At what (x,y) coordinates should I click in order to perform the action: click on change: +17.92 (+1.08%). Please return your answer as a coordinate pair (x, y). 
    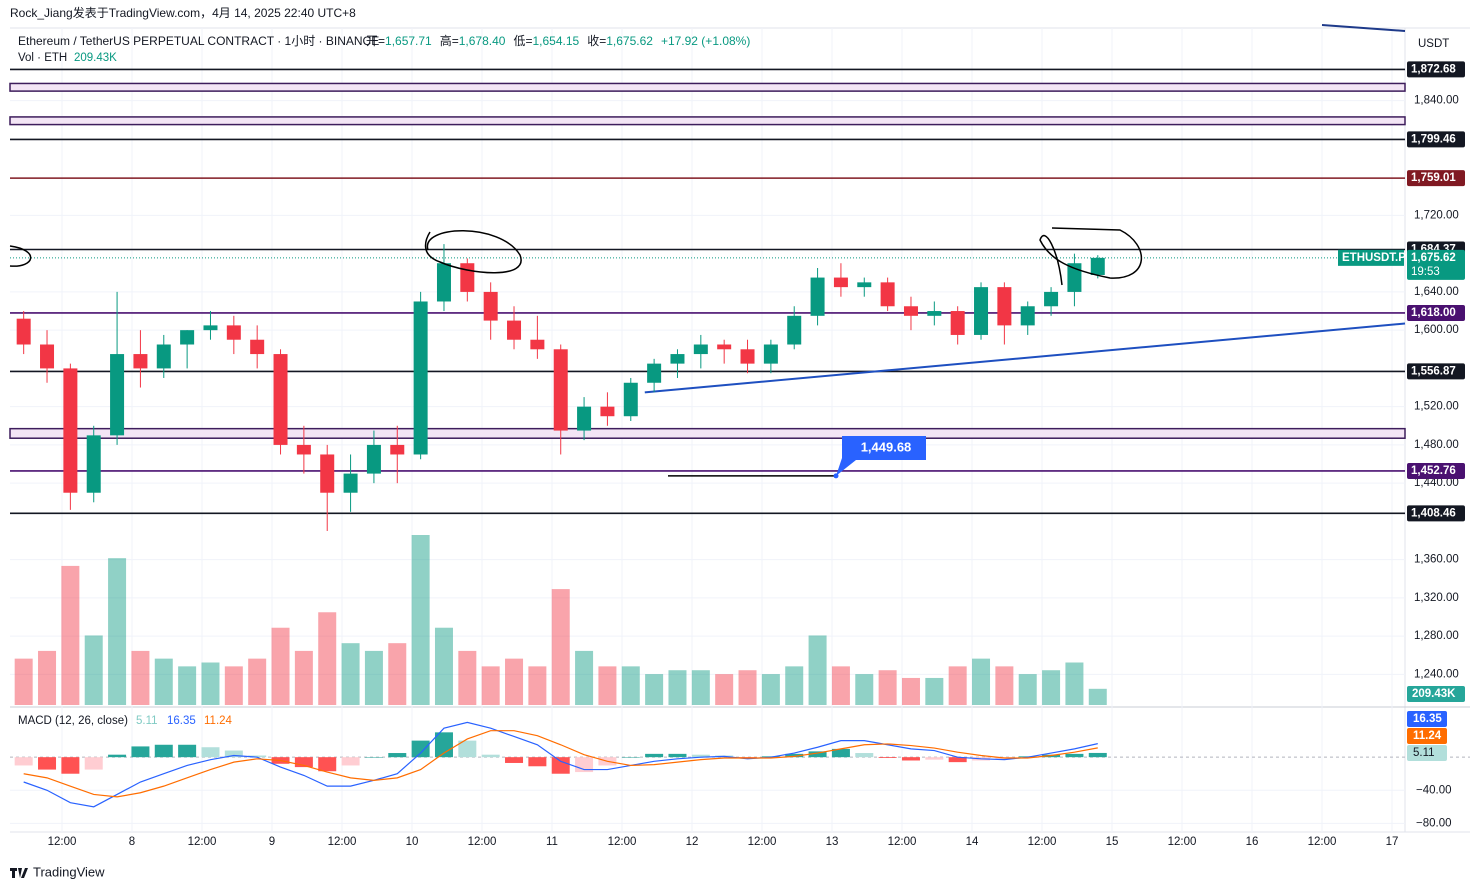
    Looking at the image, I should click on (705, 41).